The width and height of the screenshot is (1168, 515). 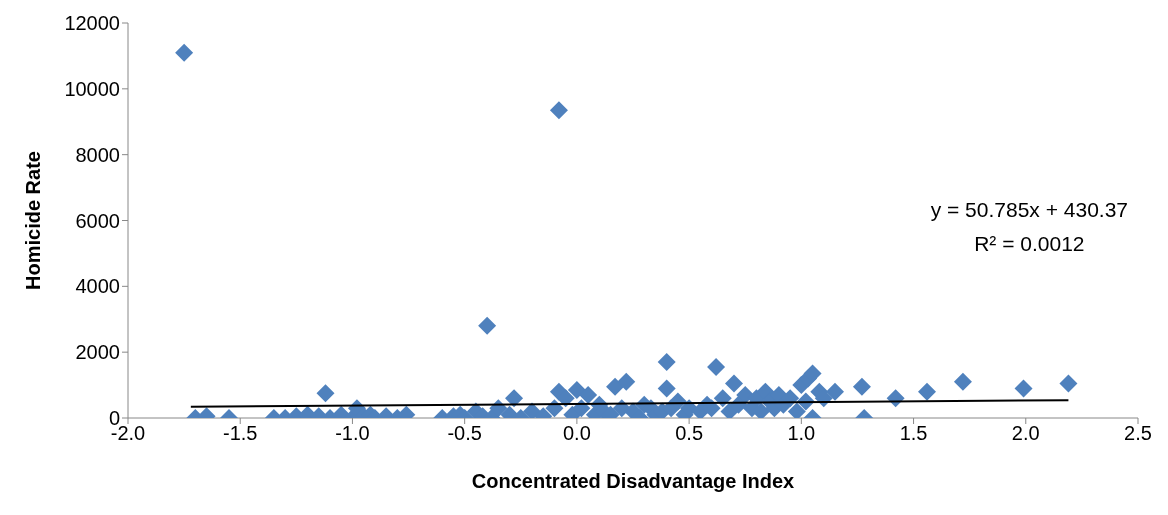 What do you see at coordinates (1029, 210) in the screenshot?
I see `annotation: y = 50.785x + 430.37` at bounding box center [1029, 210].